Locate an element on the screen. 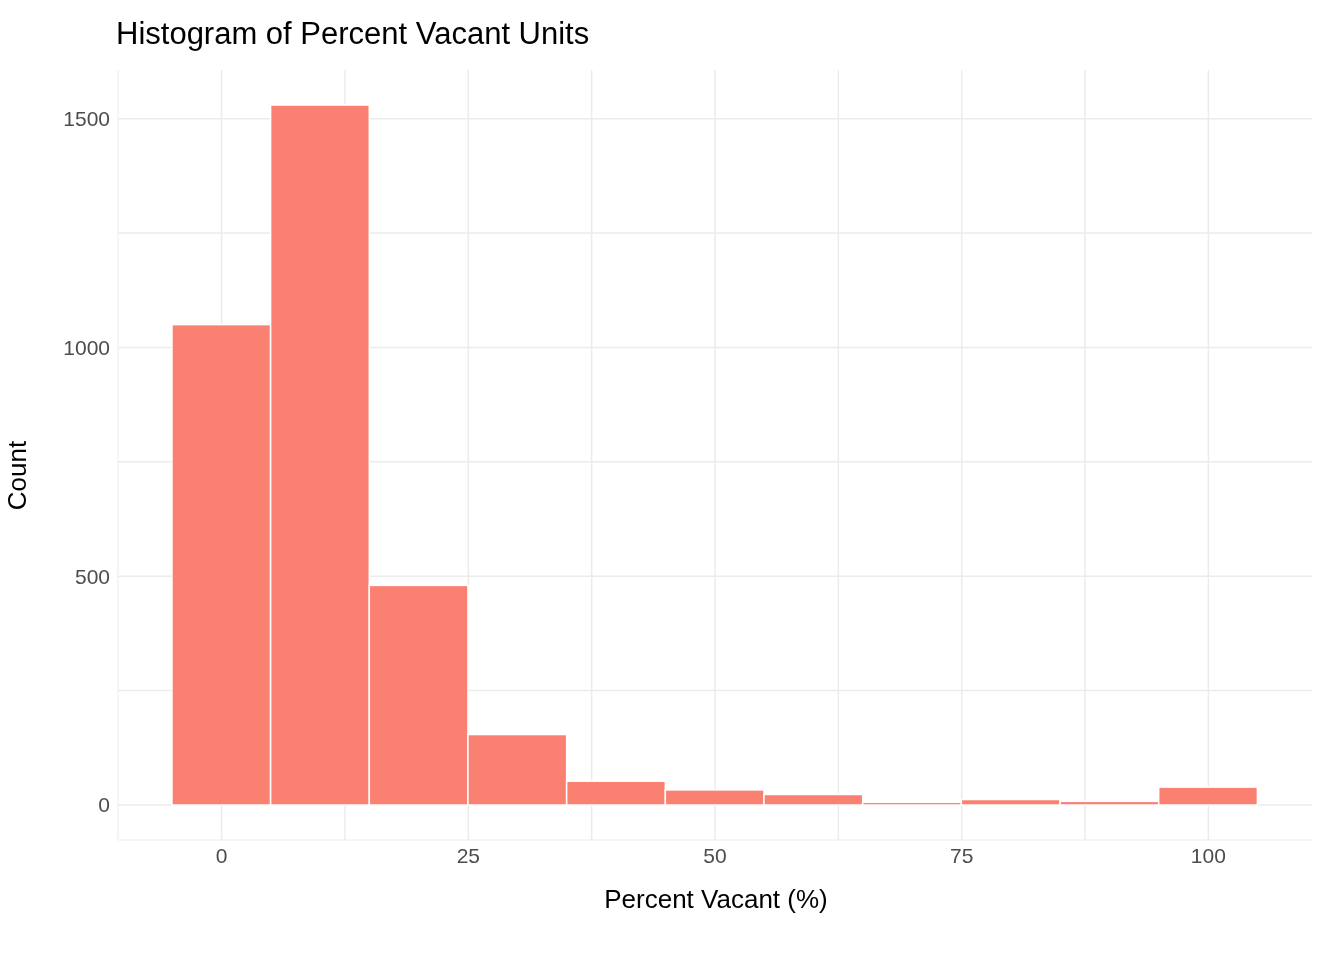 The width and height of the screenshot is (1344, 960). x-tick-label: 75 is located at coordinates (962, 855).